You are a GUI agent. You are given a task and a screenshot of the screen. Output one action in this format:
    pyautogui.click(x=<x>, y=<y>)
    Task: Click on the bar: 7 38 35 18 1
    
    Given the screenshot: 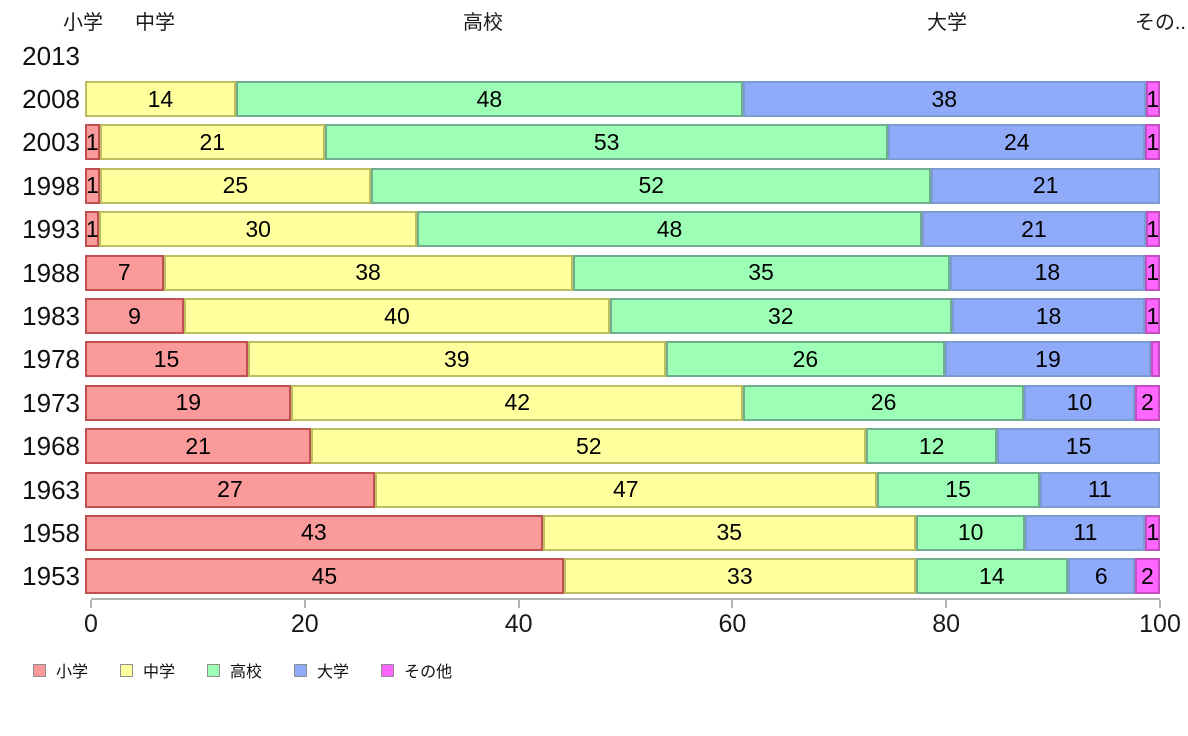 What is the action you would take?
    pyautogui.click(x=622, y=272)
    